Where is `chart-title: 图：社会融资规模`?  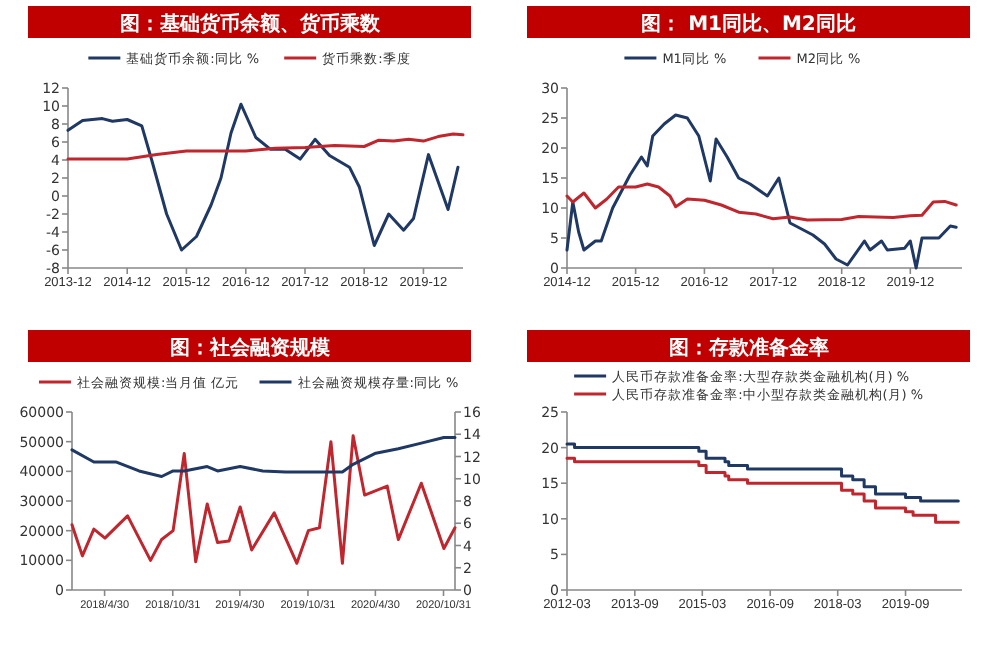
chart-title: 图：社会融资规模 is located at coordinates (250, 348).